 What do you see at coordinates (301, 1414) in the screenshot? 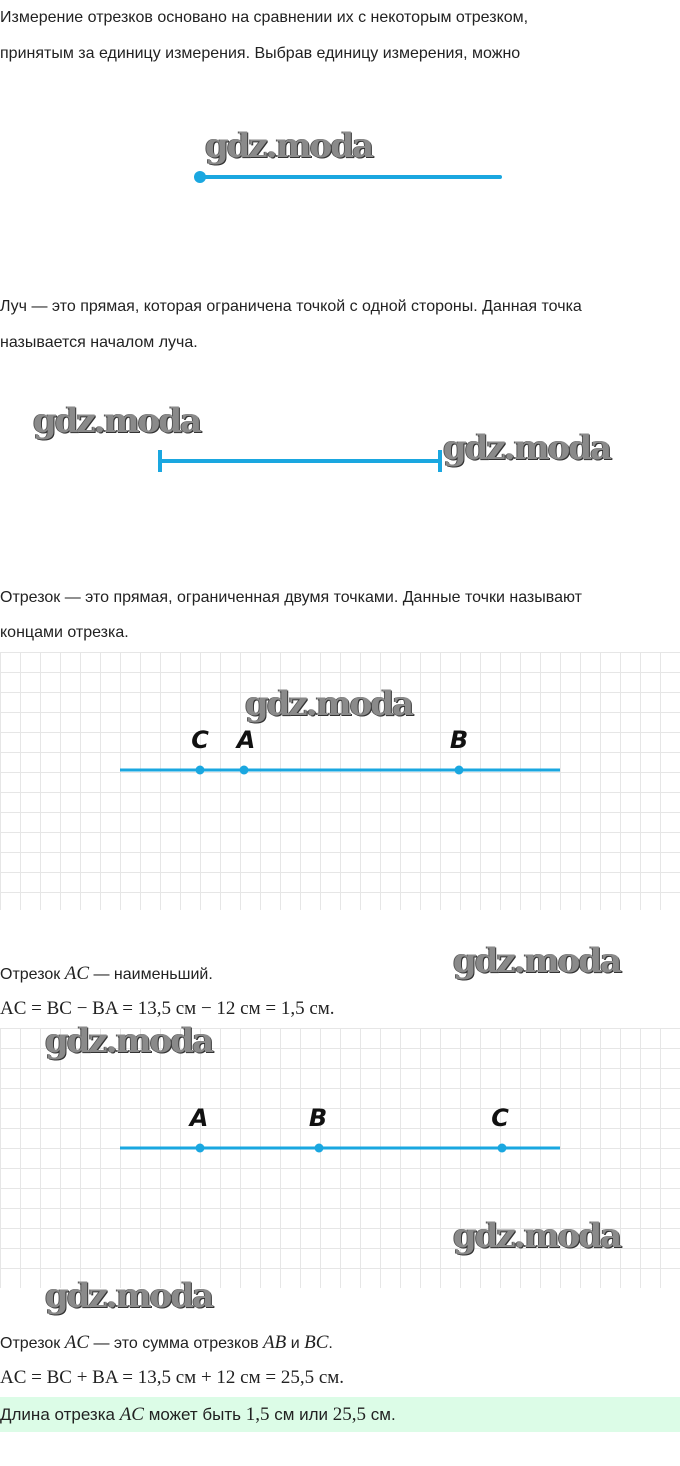
I see `text: см или` at bounding box center [301, 1414].